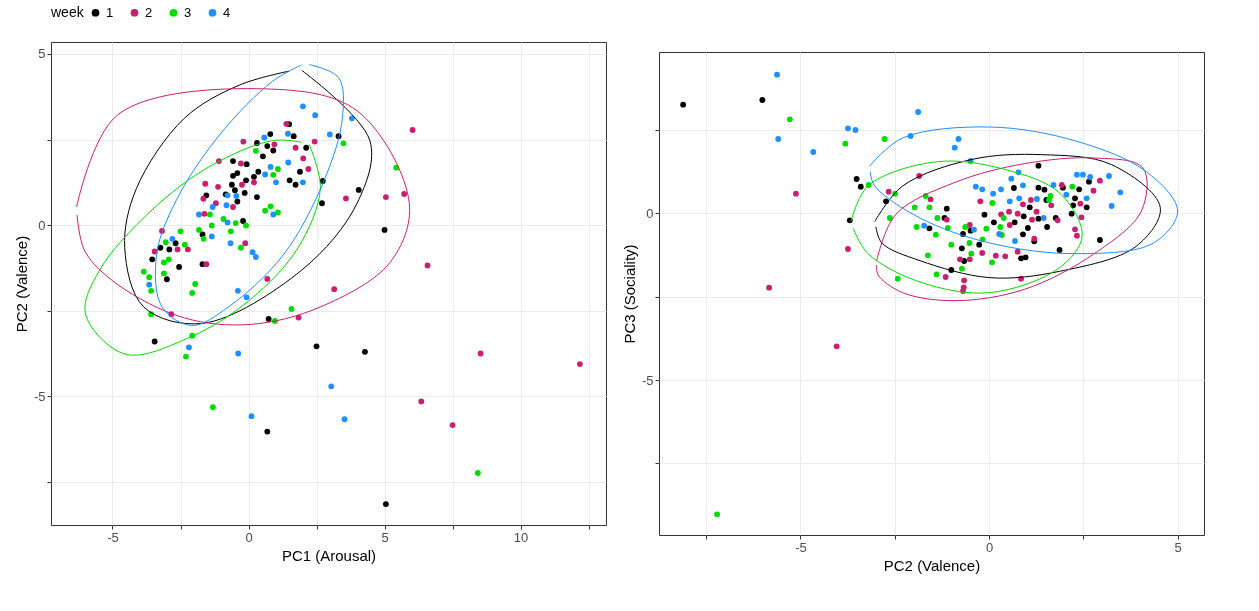 This screenshot has width=1259, height=611. I want to click on x-axis-title: PC2 (Valence), so click(932, 565).